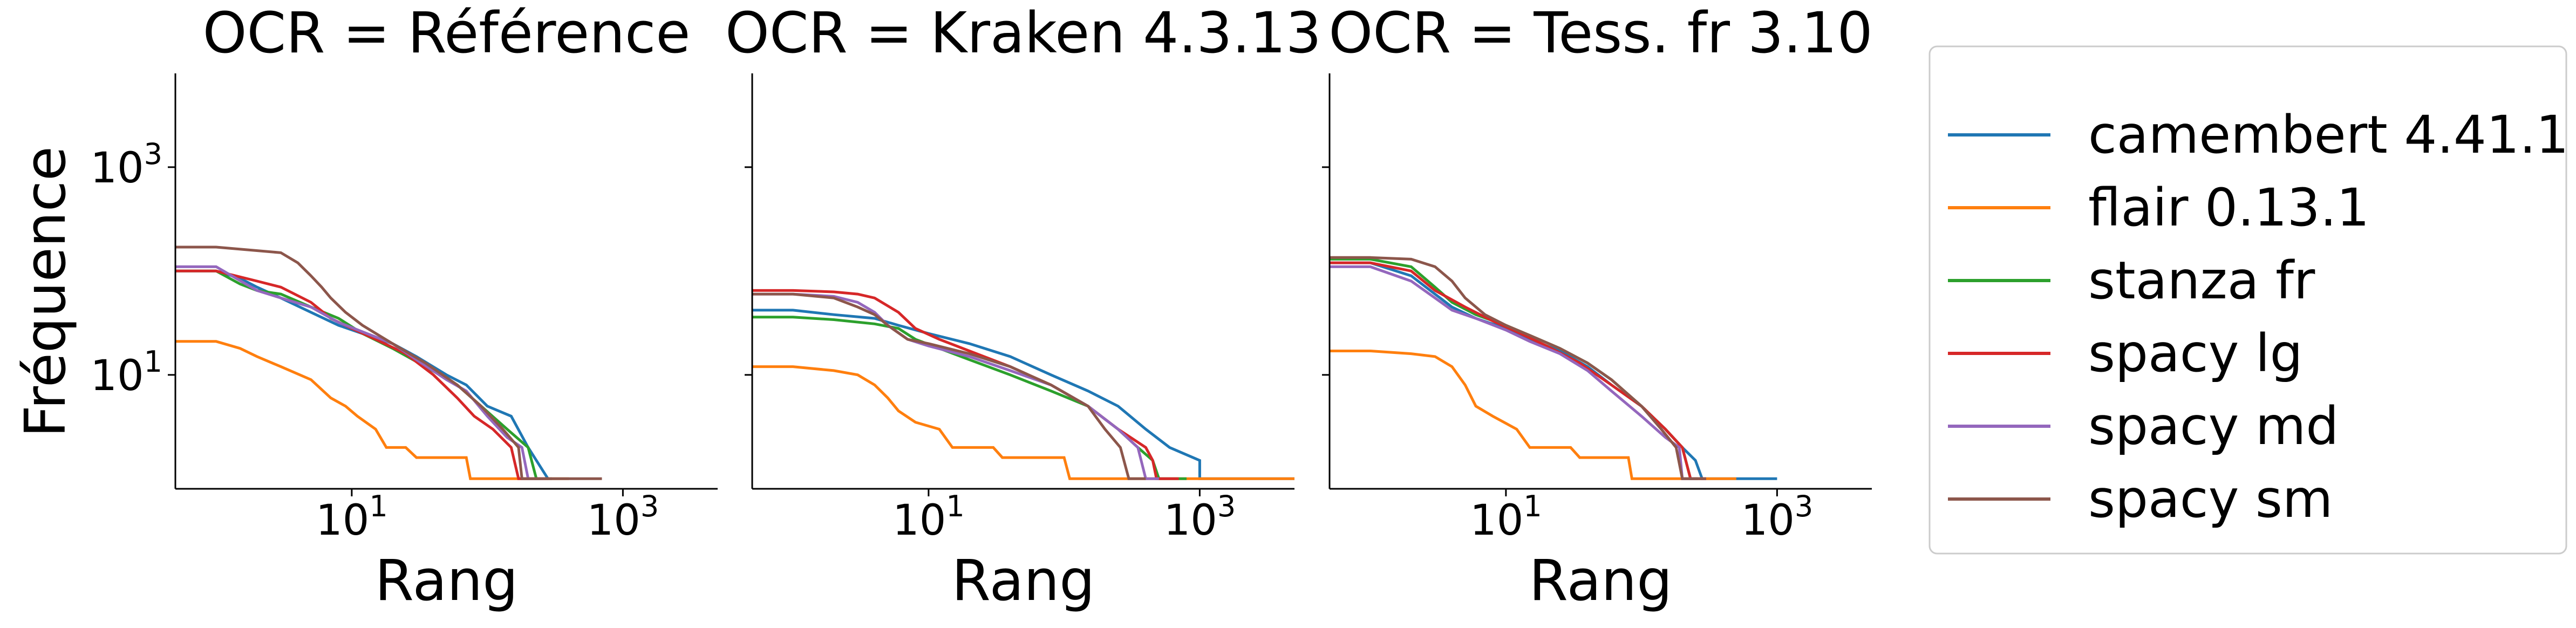 The width and height of the screenshot is (2576, 628). Describe the element at coordinates (2201, 280) in the screenshot. I see `legend-label: stanza fr` at that location.